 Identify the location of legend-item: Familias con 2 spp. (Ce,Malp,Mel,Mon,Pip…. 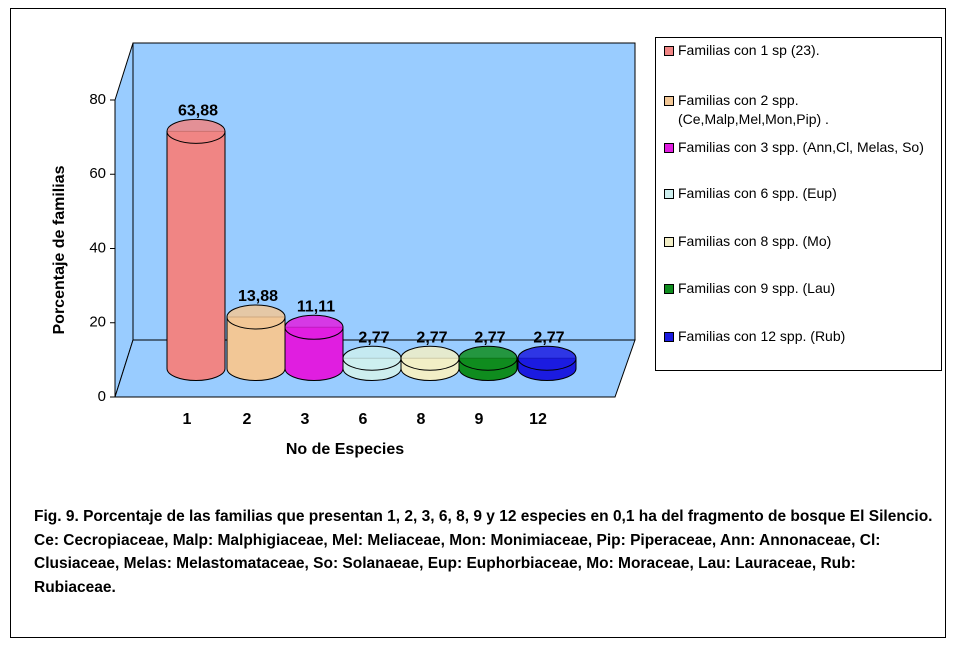
(799, 110).